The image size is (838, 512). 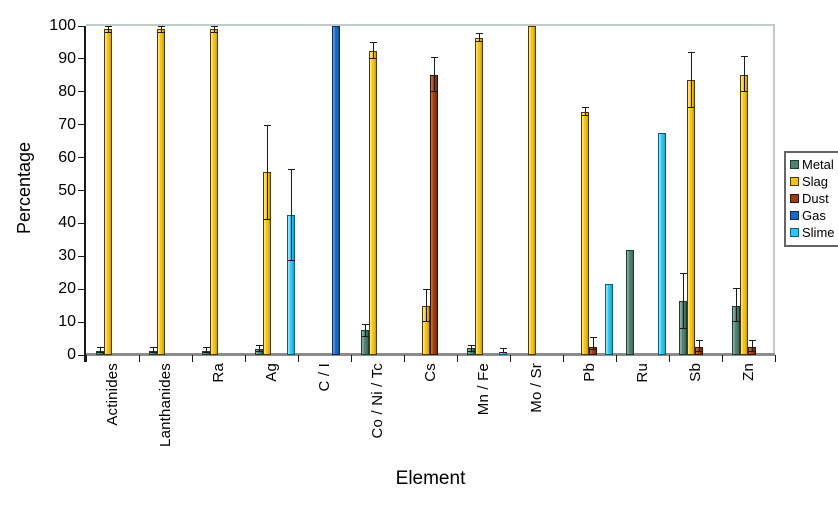 What do you see at coordinates (218, 428) in the screenshot?
I see `x-tick-label: Ra` at bounding box center [218, 428].